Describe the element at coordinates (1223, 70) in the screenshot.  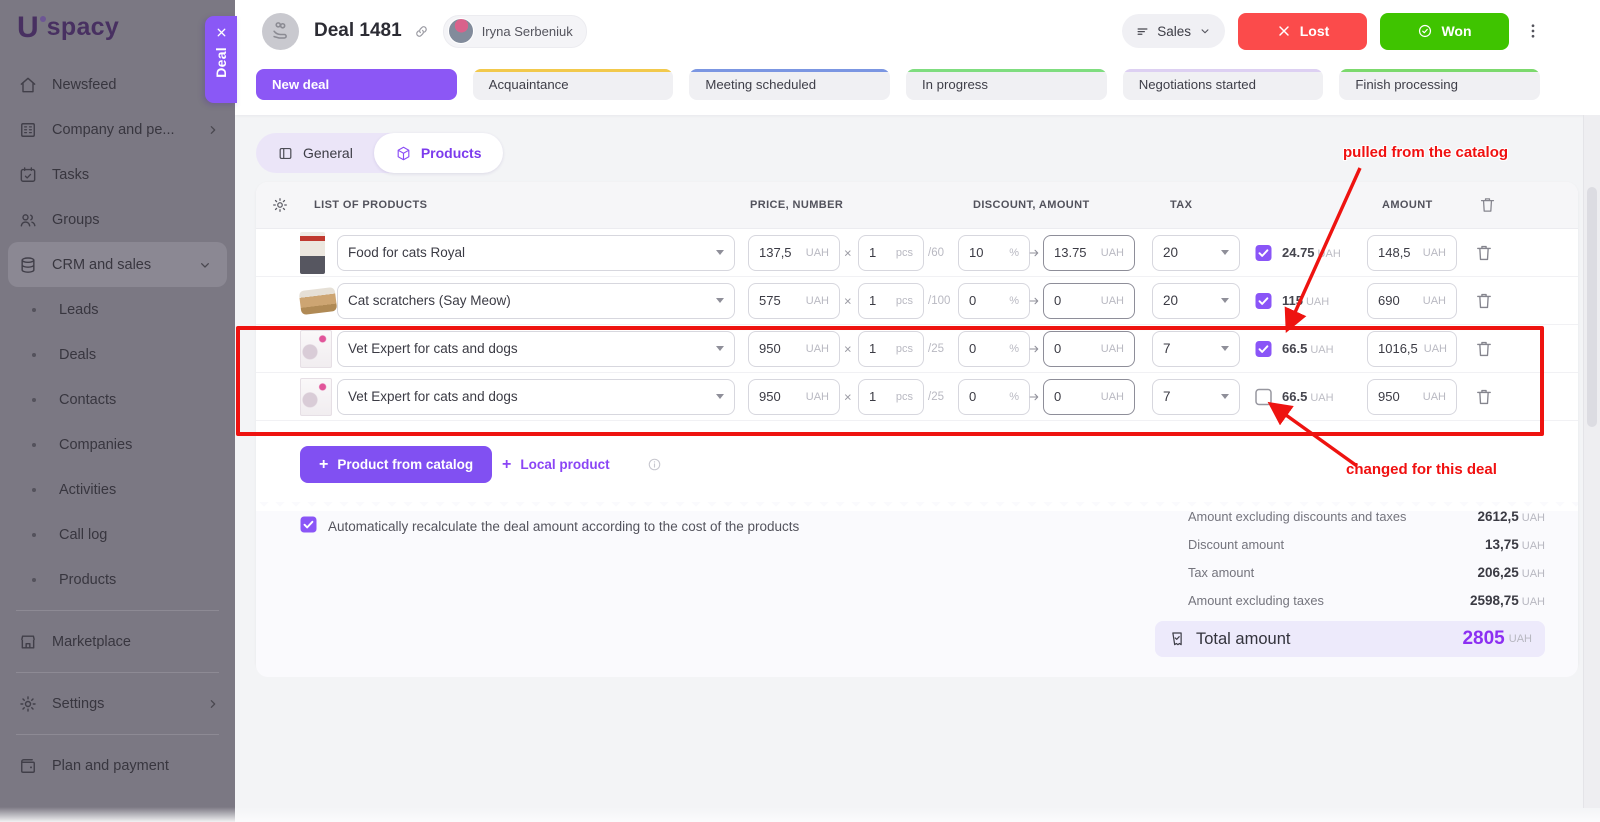
I see `stage-accent-bar` at that location.